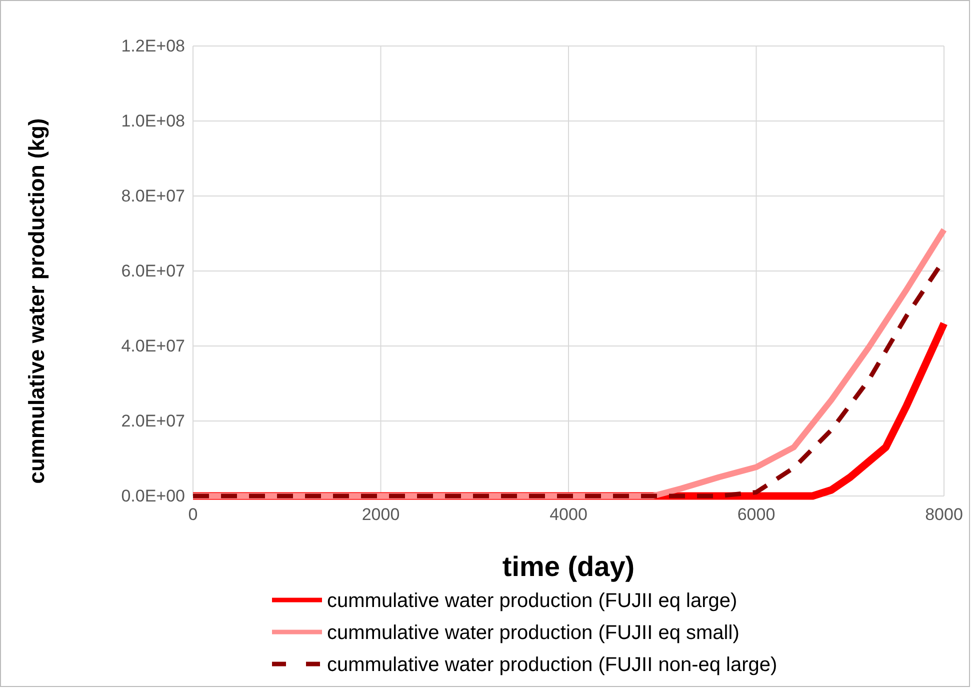 The height and width of the screenshot is (689, 971). What do you see at coordinates (756, 514) in the screenshot?
I see `x-tick-label: 6000` at bounding box center [756, 514].